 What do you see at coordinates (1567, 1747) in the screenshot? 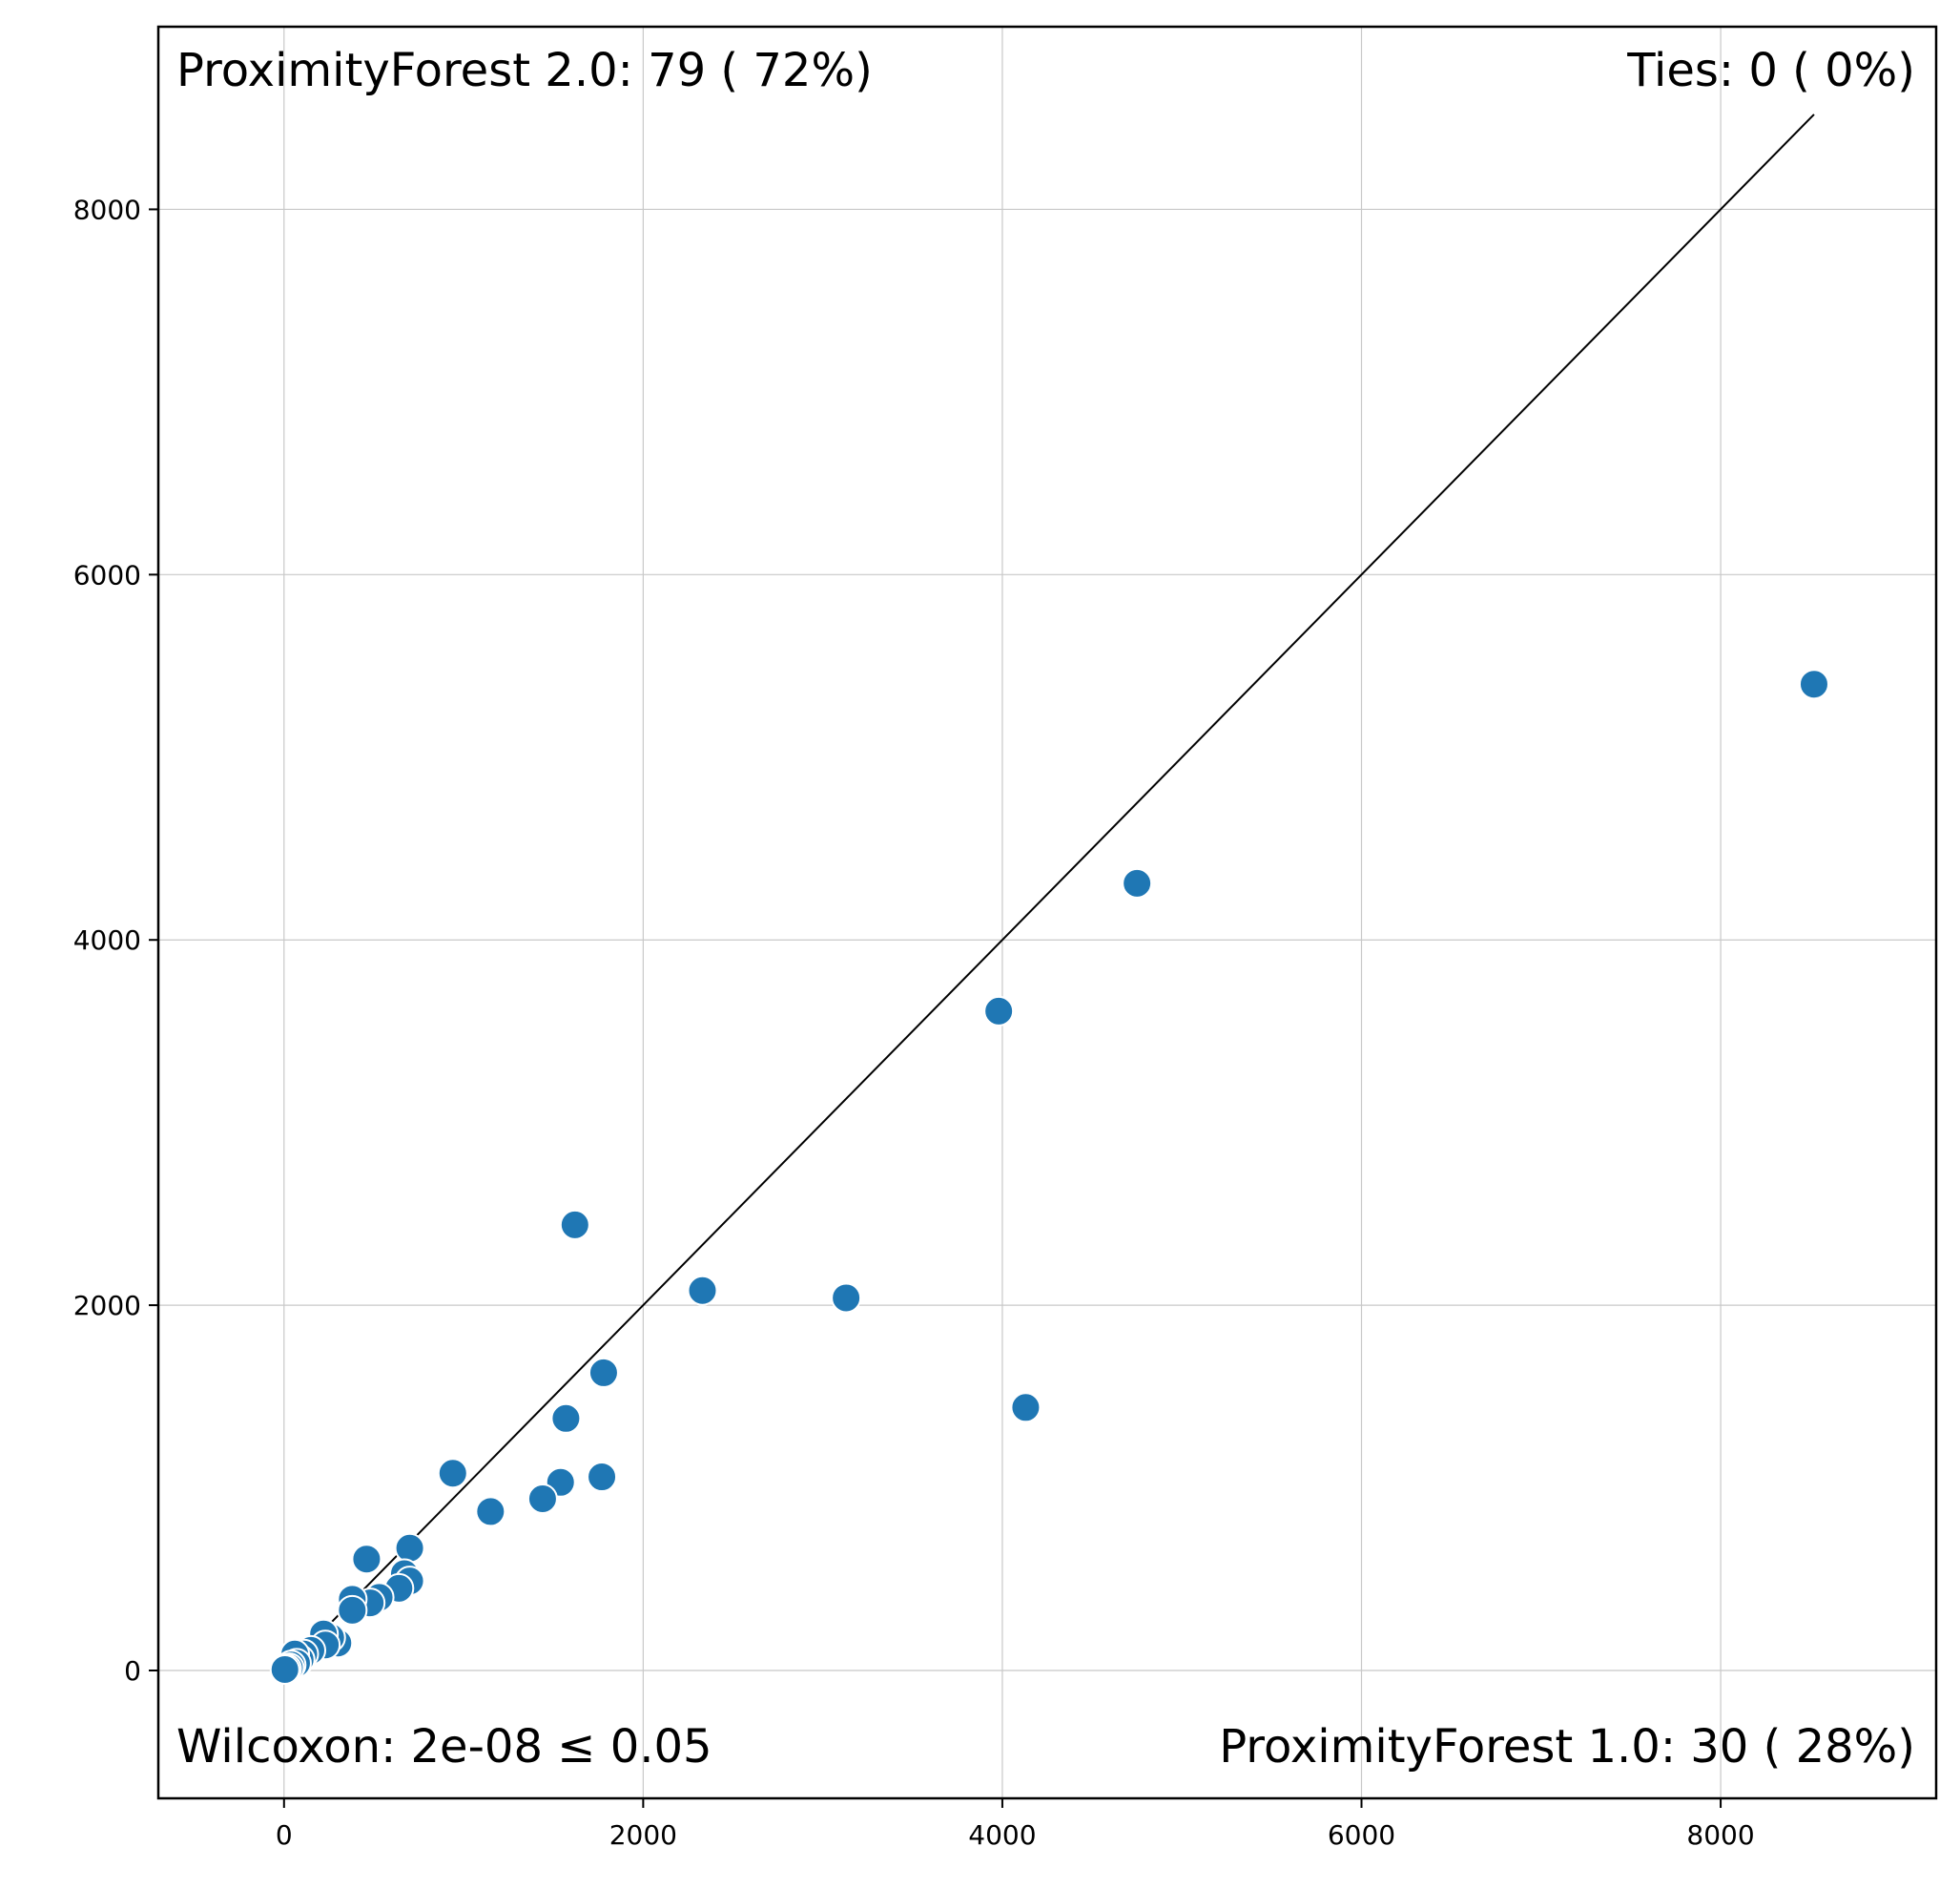
I see `annotation-bottom-right: ProximityForest 1.0: 30 ( 28%)` at bounding box center [1567, 1747].